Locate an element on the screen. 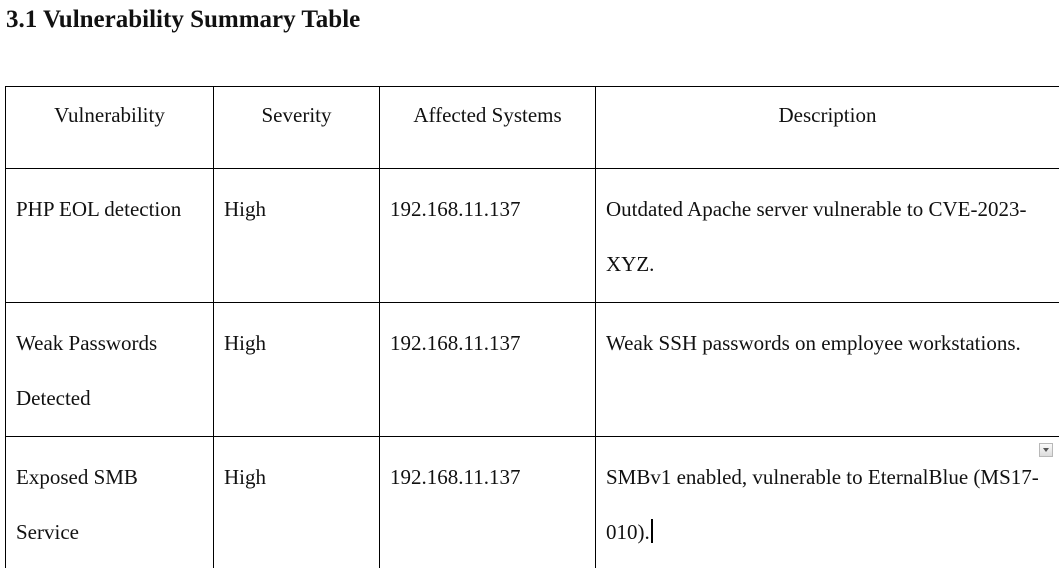  text-cursor is located at coordinates (651, 531).